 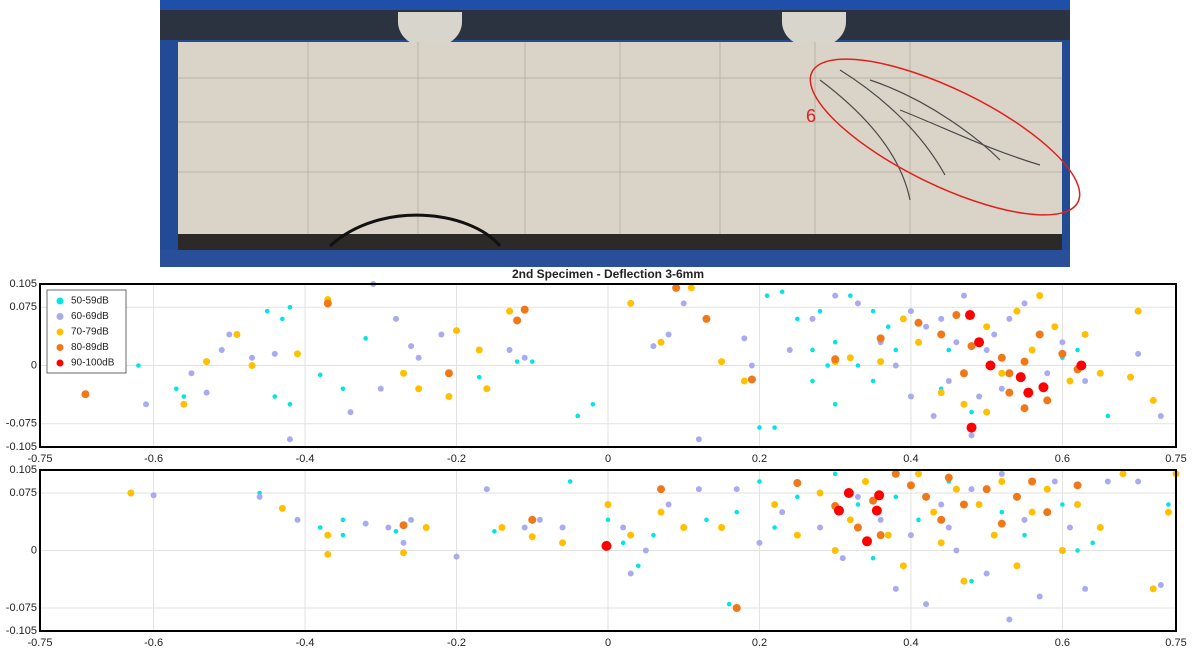 I want to click on legend-label: 50-59dB, so click(x=90, y=301).